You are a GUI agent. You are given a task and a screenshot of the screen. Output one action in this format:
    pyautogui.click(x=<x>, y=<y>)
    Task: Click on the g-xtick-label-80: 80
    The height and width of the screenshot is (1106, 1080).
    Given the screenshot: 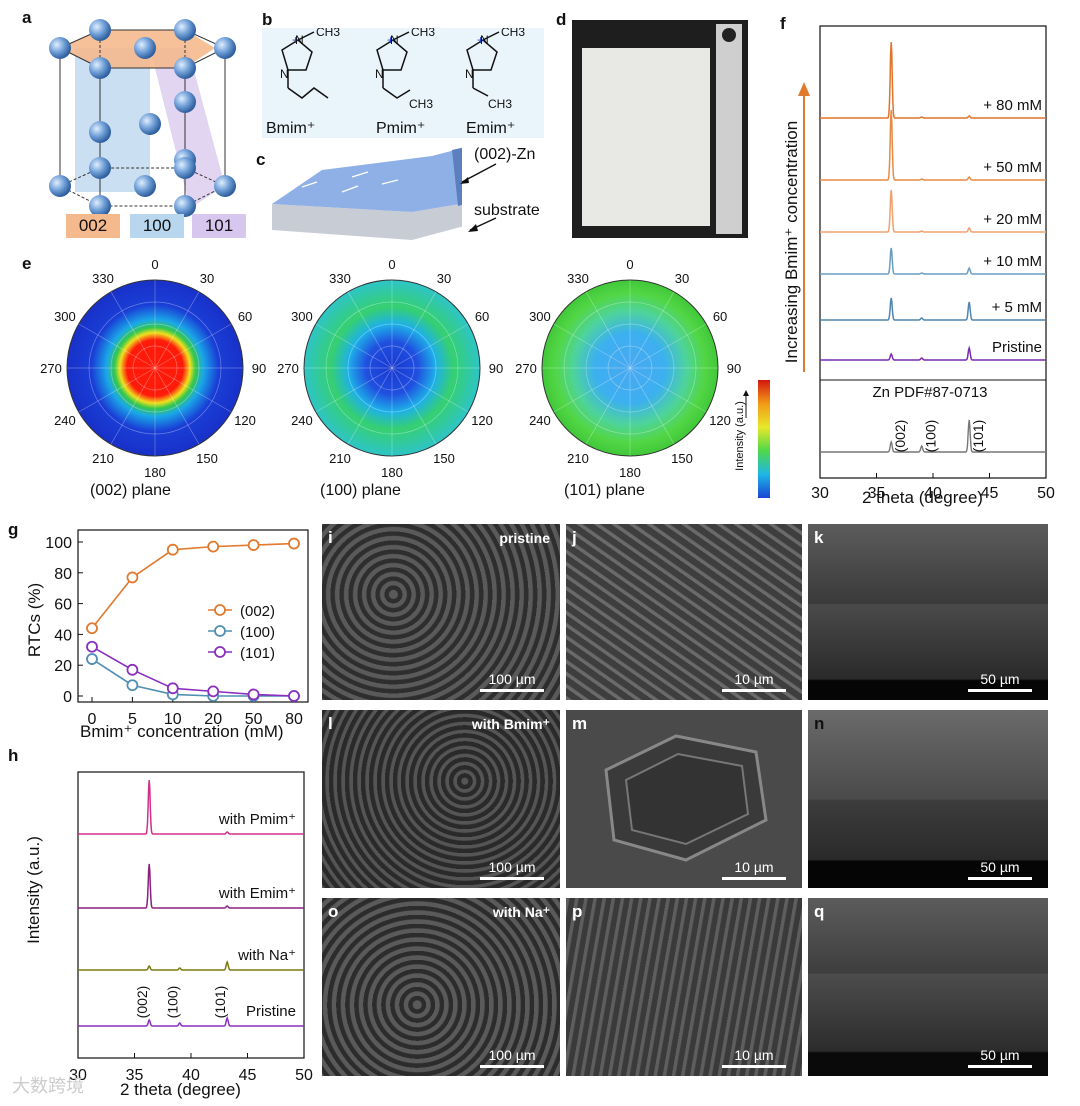 What is the action you would take?
    pyautogui.click(x=294, y=719)
    